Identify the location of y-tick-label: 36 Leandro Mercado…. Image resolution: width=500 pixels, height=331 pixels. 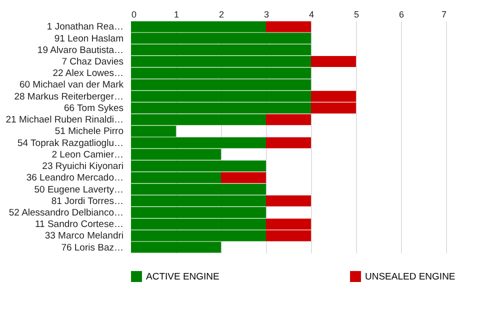
(75, 178).